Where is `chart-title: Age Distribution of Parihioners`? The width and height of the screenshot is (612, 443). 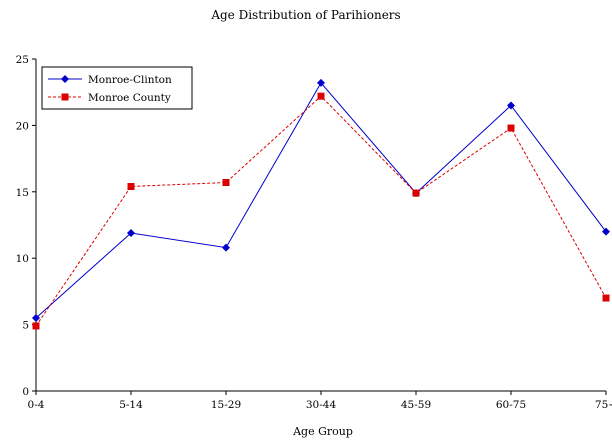
chart-title: Age Distribution of Parihioners is located at coordinates (306, 15).